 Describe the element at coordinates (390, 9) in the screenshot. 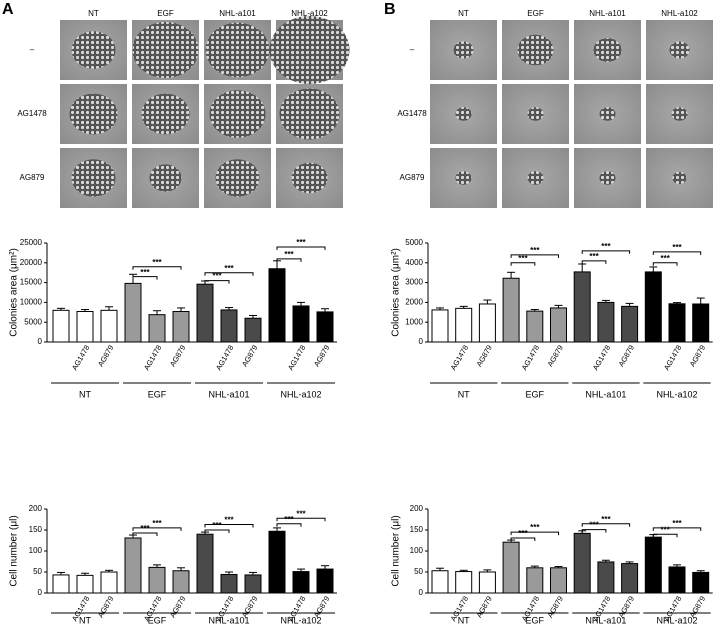

I see `panel-label: B` at that location.